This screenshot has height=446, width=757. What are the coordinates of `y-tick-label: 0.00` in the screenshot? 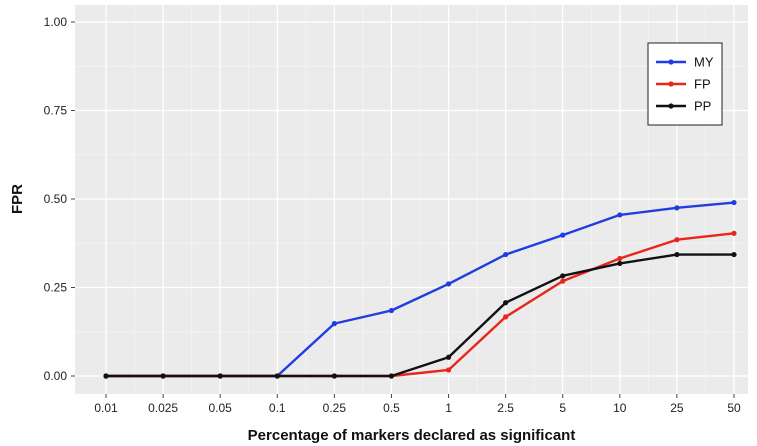 It's located at (56, 376).